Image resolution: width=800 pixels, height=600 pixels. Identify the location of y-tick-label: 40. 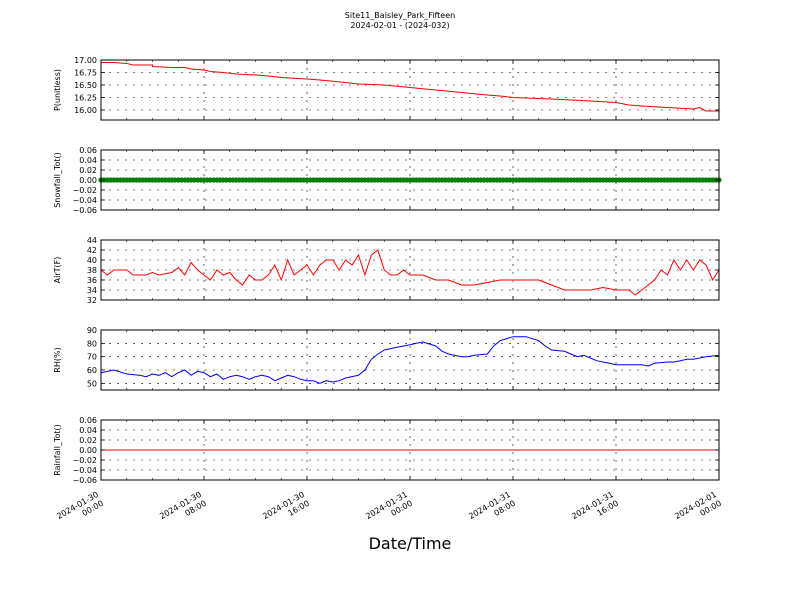
(92, 260).